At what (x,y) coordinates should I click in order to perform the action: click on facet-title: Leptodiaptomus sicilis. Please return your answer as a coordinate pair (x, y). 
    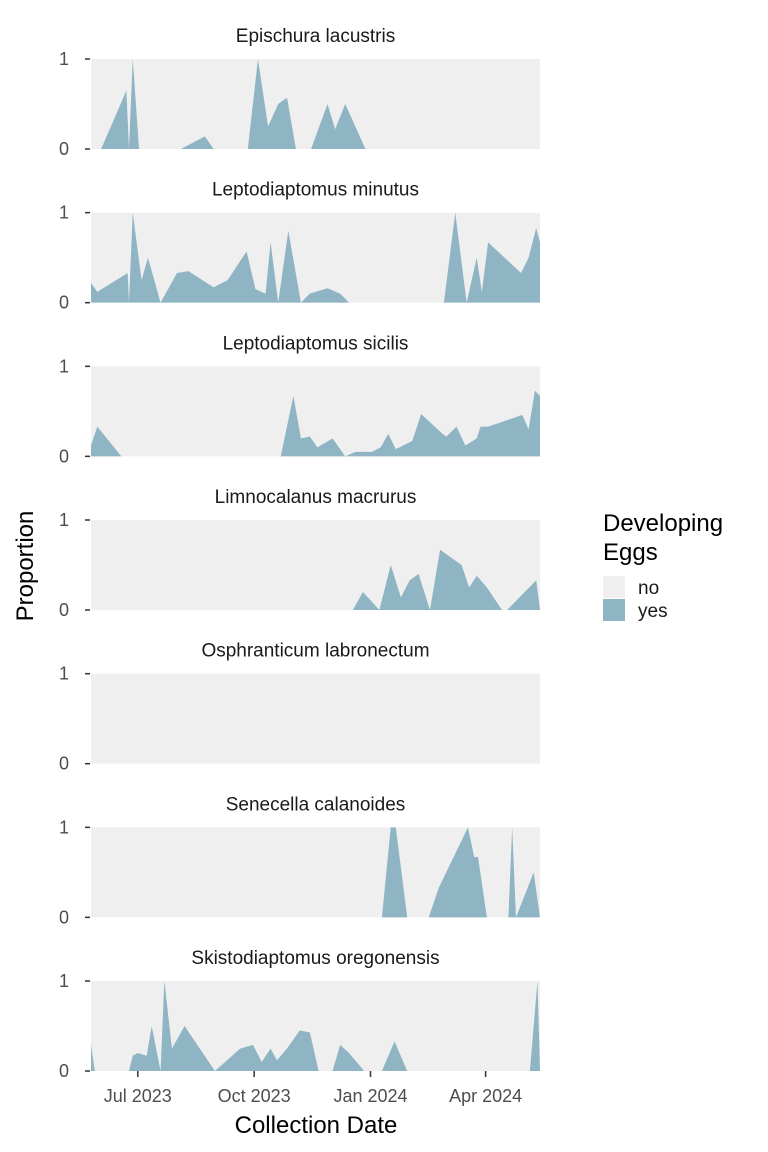
    Looking at the image, I should click on (316, 343).